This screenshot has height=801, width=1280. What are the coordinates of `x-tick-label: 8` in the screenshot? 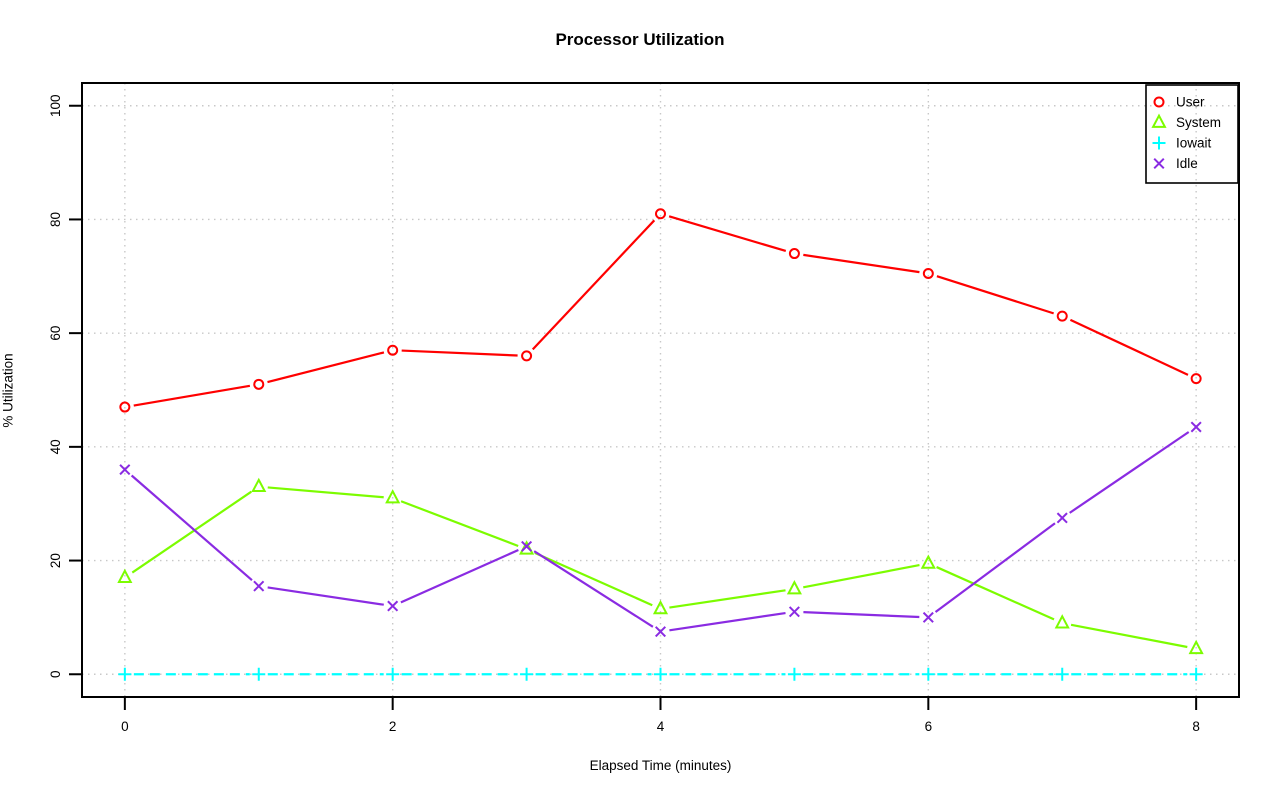 It's located at (1196, 726).